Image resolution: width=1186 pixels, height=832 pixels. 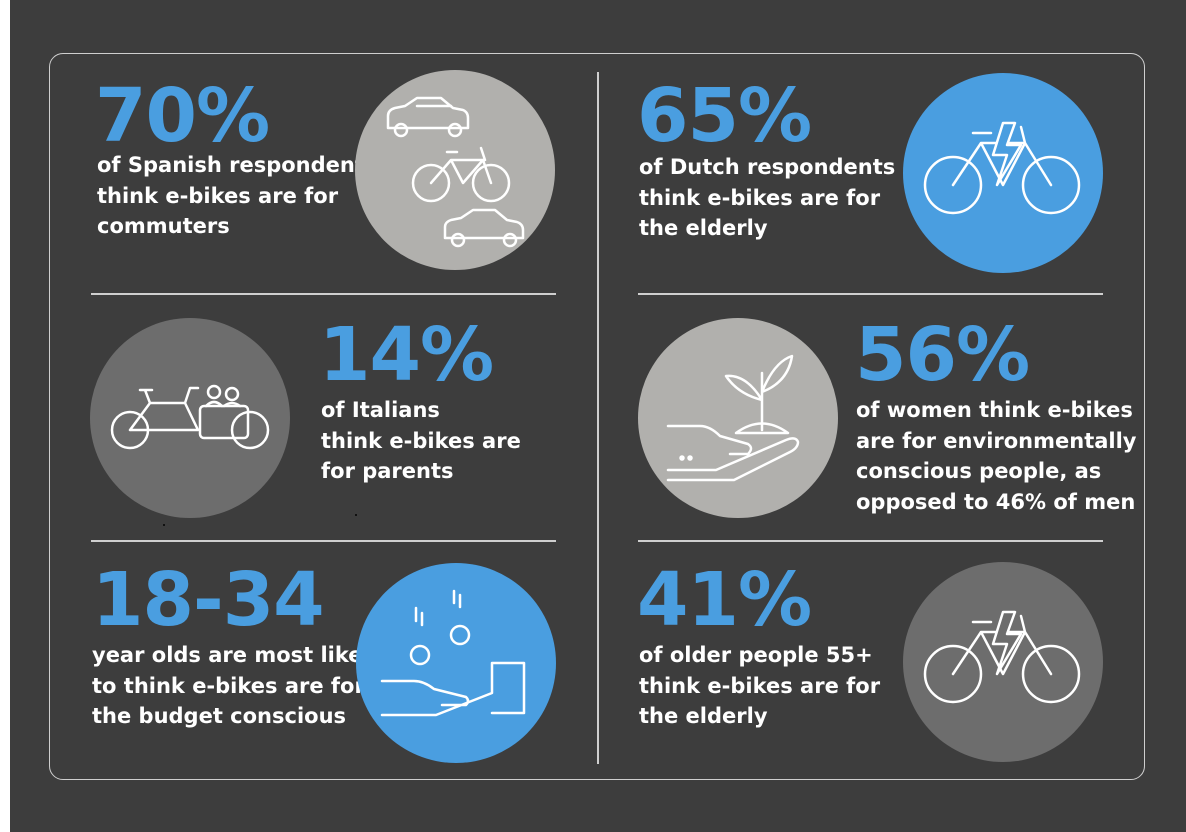 What do you see at coordinates (190, 418) in the screenshot?
I see `cargo-bike-icon` at bounding box center [190, 418].